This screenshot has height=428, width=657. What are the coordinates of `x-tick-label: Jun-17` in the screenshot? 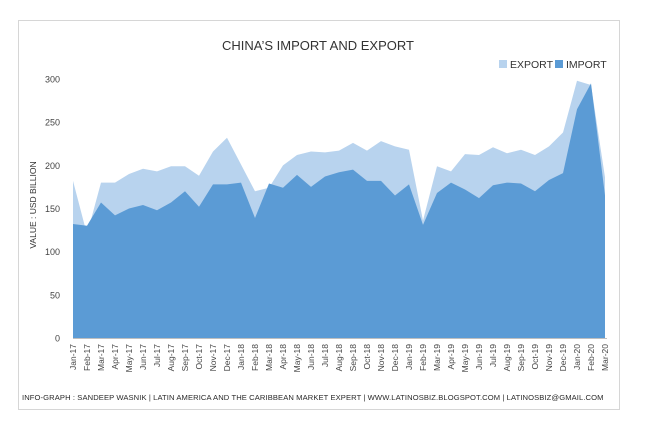 It's located at (143, 357).